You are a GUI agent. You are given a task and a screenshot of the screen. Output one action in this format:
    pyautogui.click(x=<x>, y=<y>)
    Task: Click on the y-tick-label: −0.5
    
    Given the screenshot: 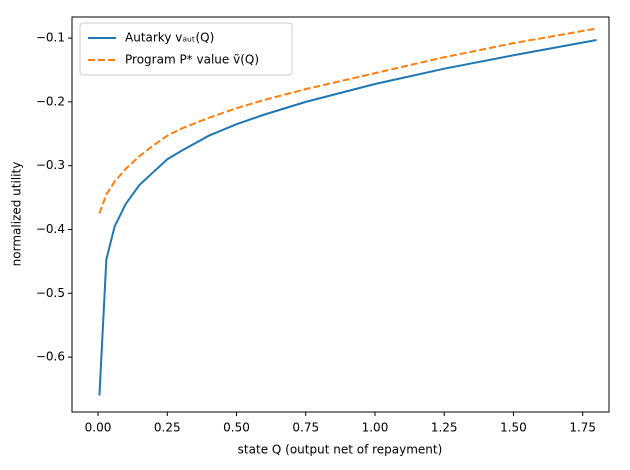 What is the action you would take?
    pyautogui.click(x=50, y=293)
    